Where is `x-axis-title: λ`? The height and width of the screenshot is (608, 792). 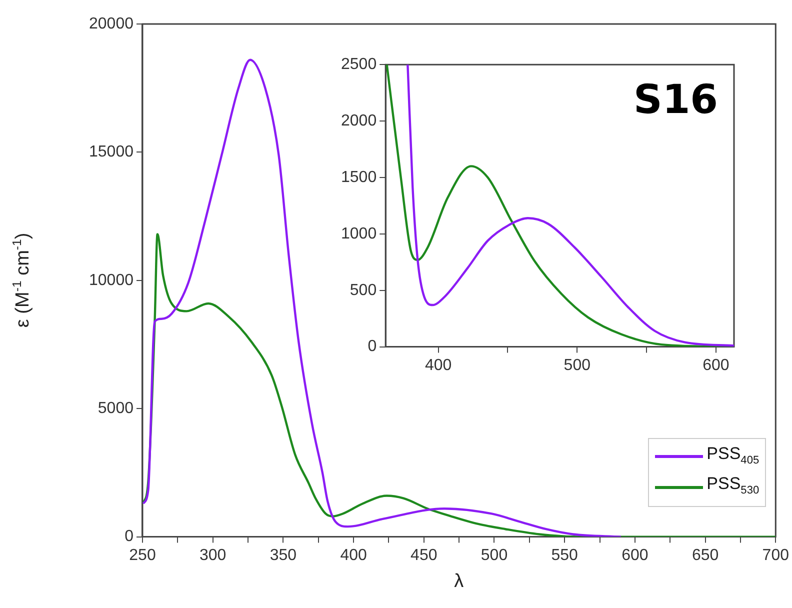 x-axis-title: λ is located at coordinates (459, 581).